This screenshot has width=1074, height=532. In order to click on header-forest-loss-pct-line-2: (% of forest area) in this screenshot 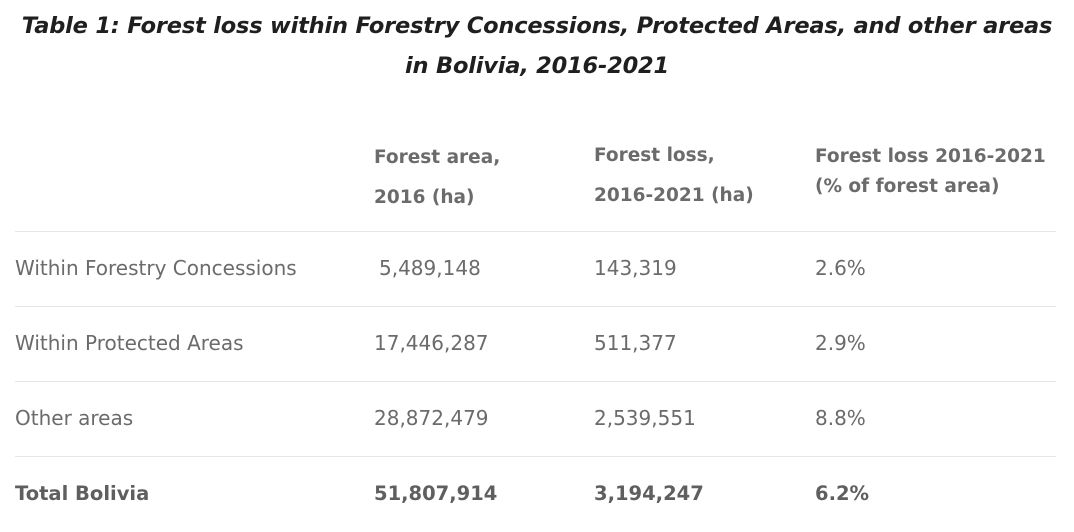, I will do `click(907, 186)`.